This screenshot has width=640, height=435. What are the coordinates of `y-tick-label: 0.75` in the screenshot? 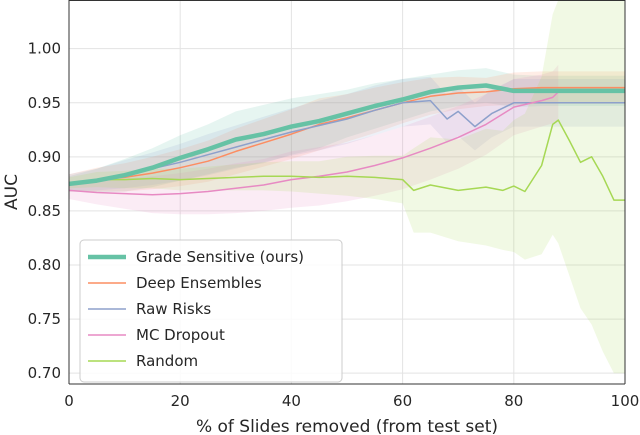 It's located at (44, 319).